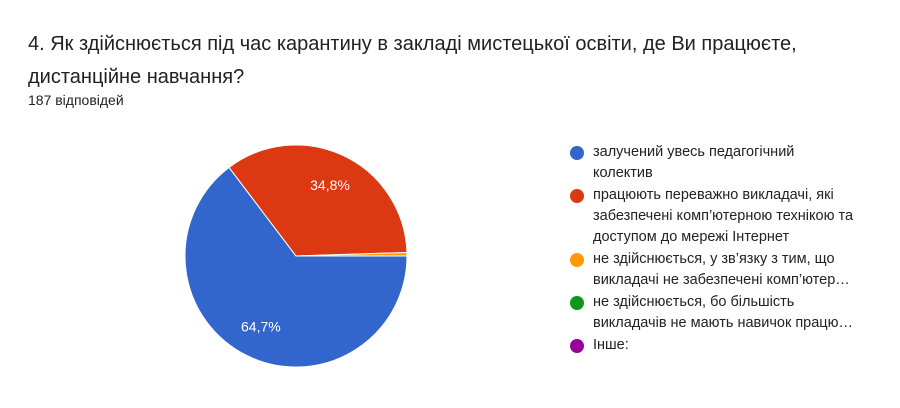 This screenshot has height=408, width=900. I want to click on pie-chart: 64,7% 34,8%, so click(296, 256).